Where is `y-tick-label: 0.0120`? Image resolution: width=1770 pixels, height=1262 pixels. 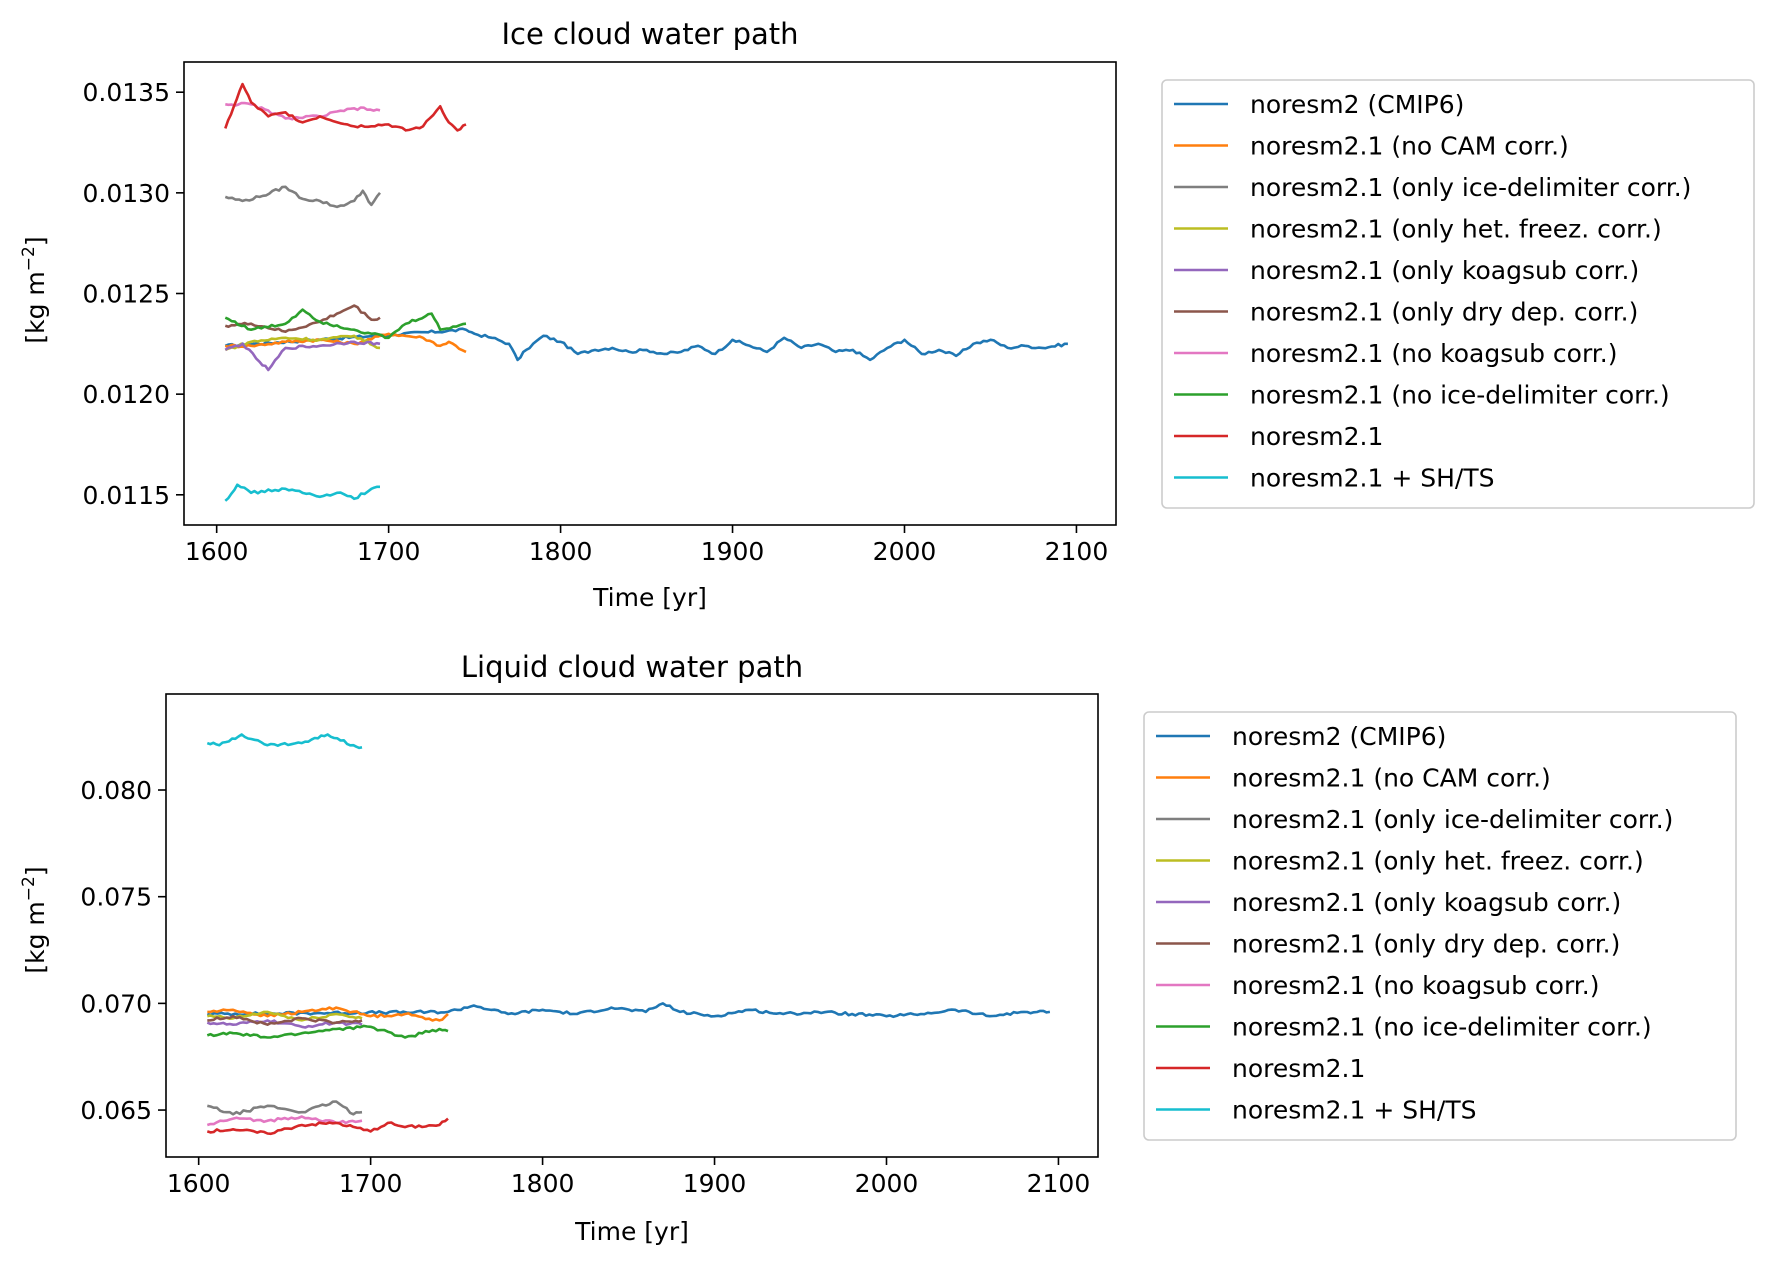 y-tick-label: 0.0120 is located at coordinates (126, 394).